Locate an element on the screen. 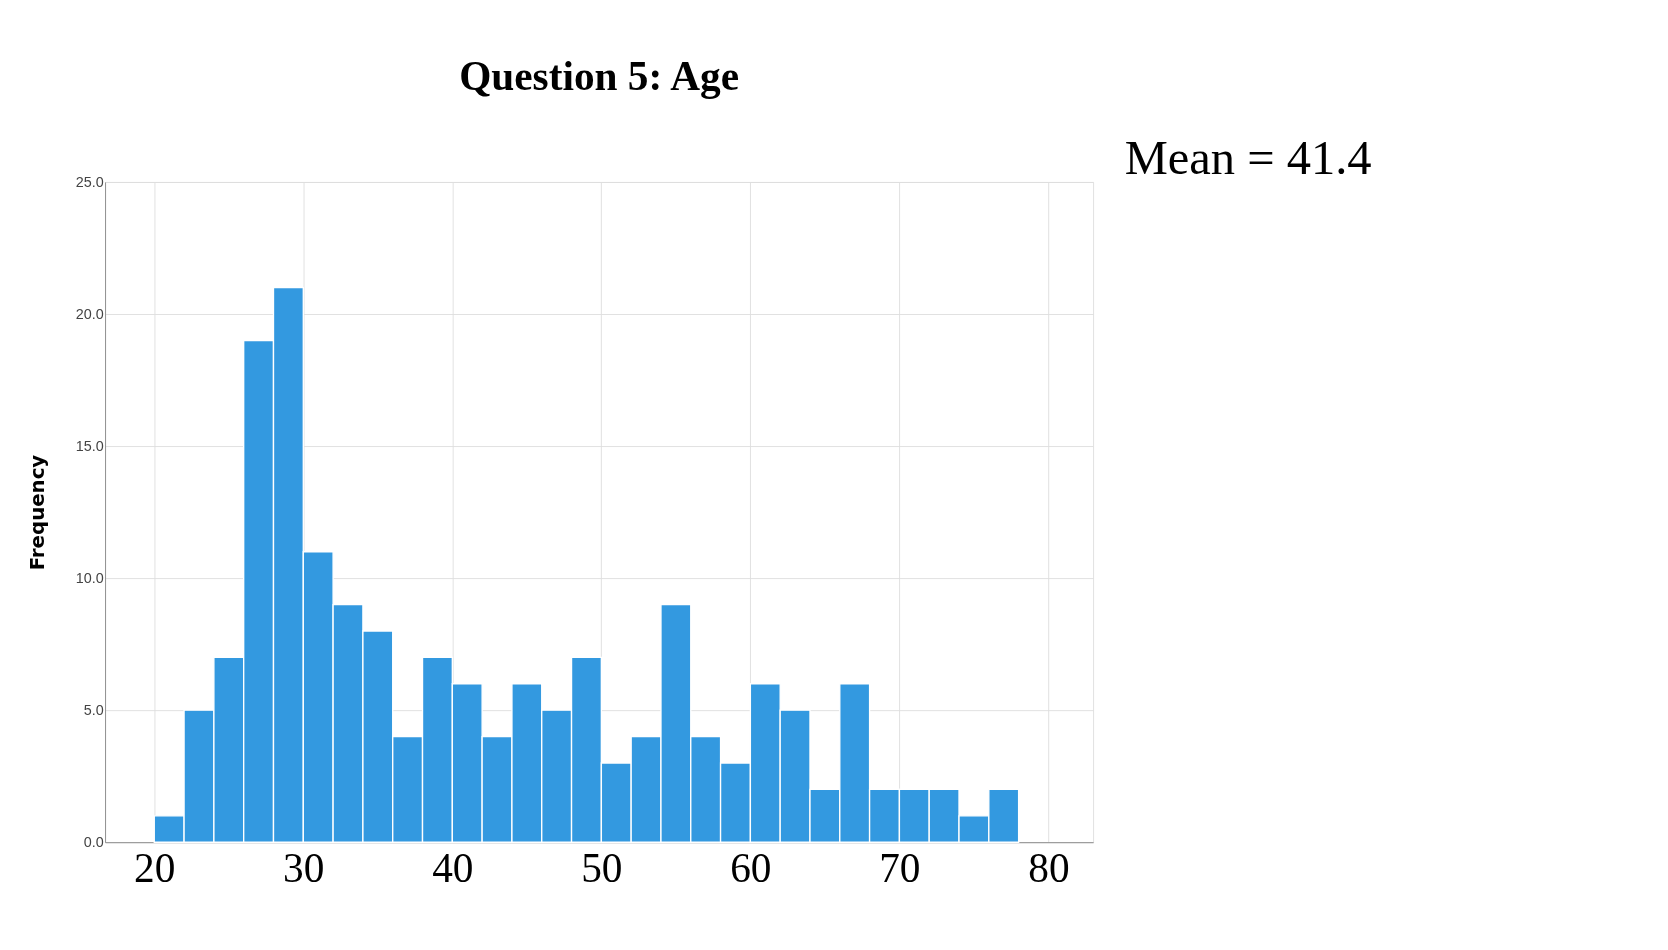  x-tick-label: 60 is located at coordinates (751, 868).